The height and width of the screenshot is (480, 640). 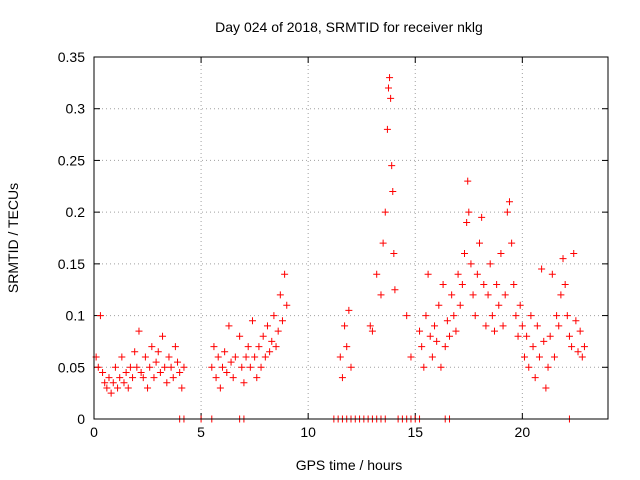 What do you see at coordinates (71, 160) in the screenshot?
I see `y-tick-label: 0.25` at bounding box center [71, 160].